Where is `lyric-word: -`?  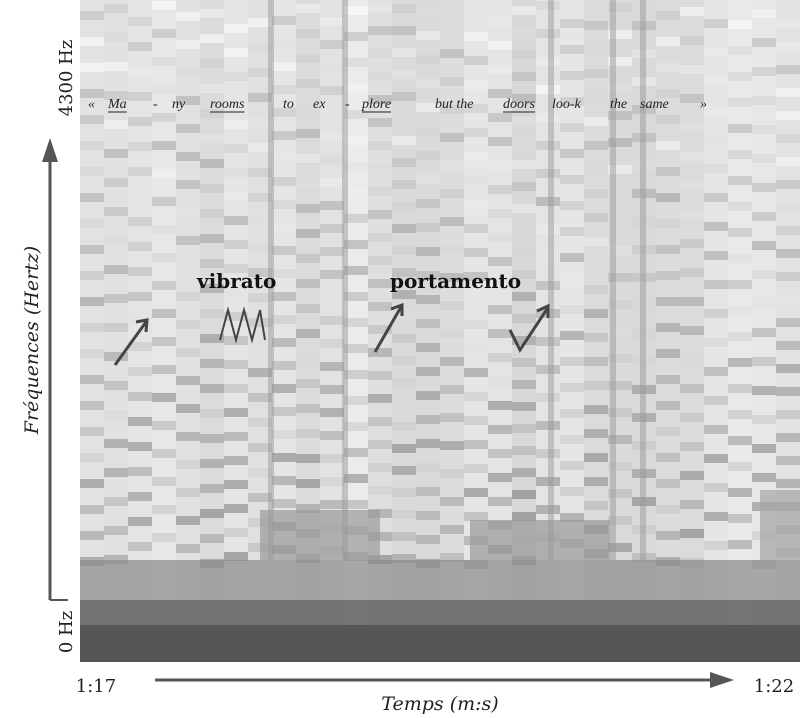 lyric-word: - is located at coordinates (155, 104).